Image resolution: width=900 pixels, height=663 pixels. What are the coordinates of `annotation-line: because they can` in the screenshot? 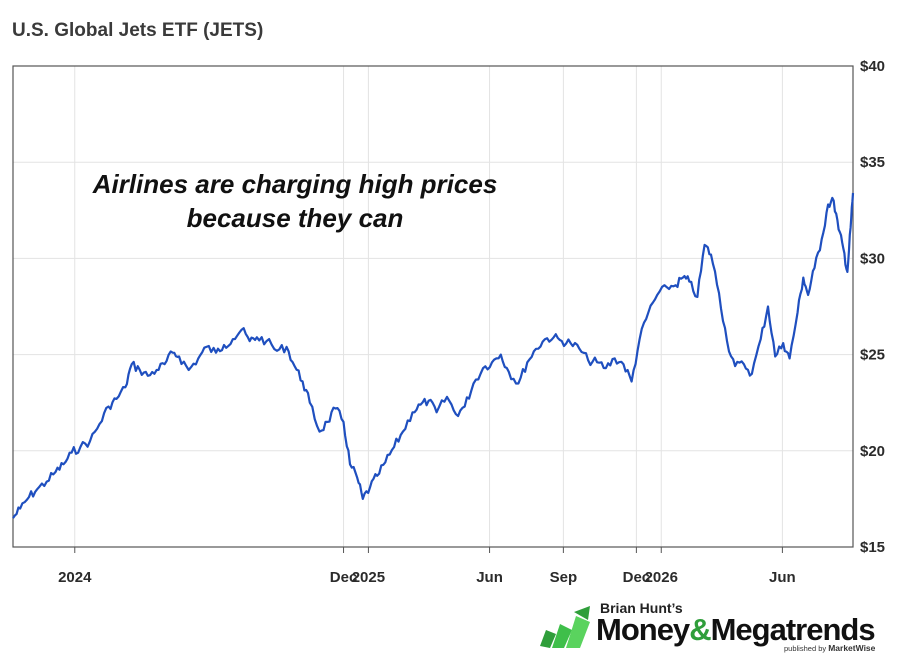 It's located at (295, 218).